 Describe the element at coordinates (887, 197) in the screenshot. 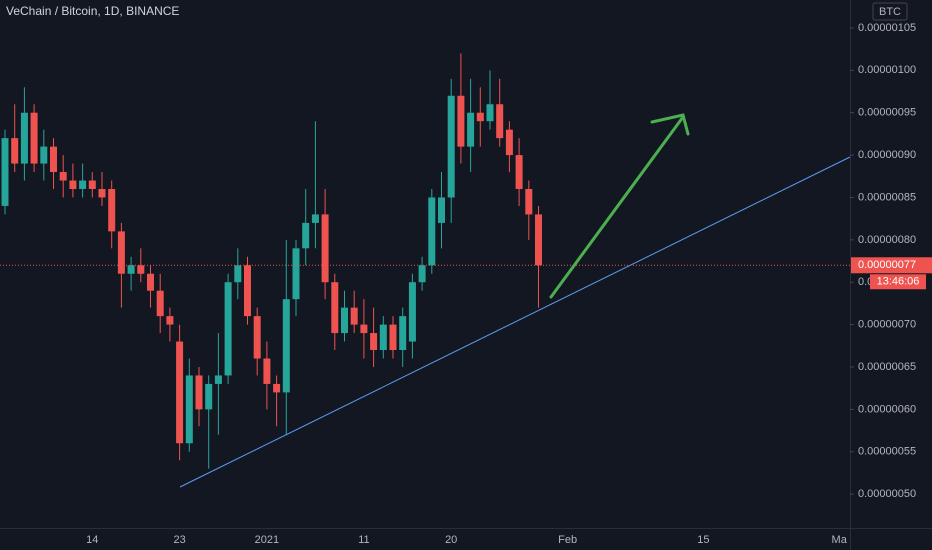

I see `y-tick-label: 0.00000085` at that location.